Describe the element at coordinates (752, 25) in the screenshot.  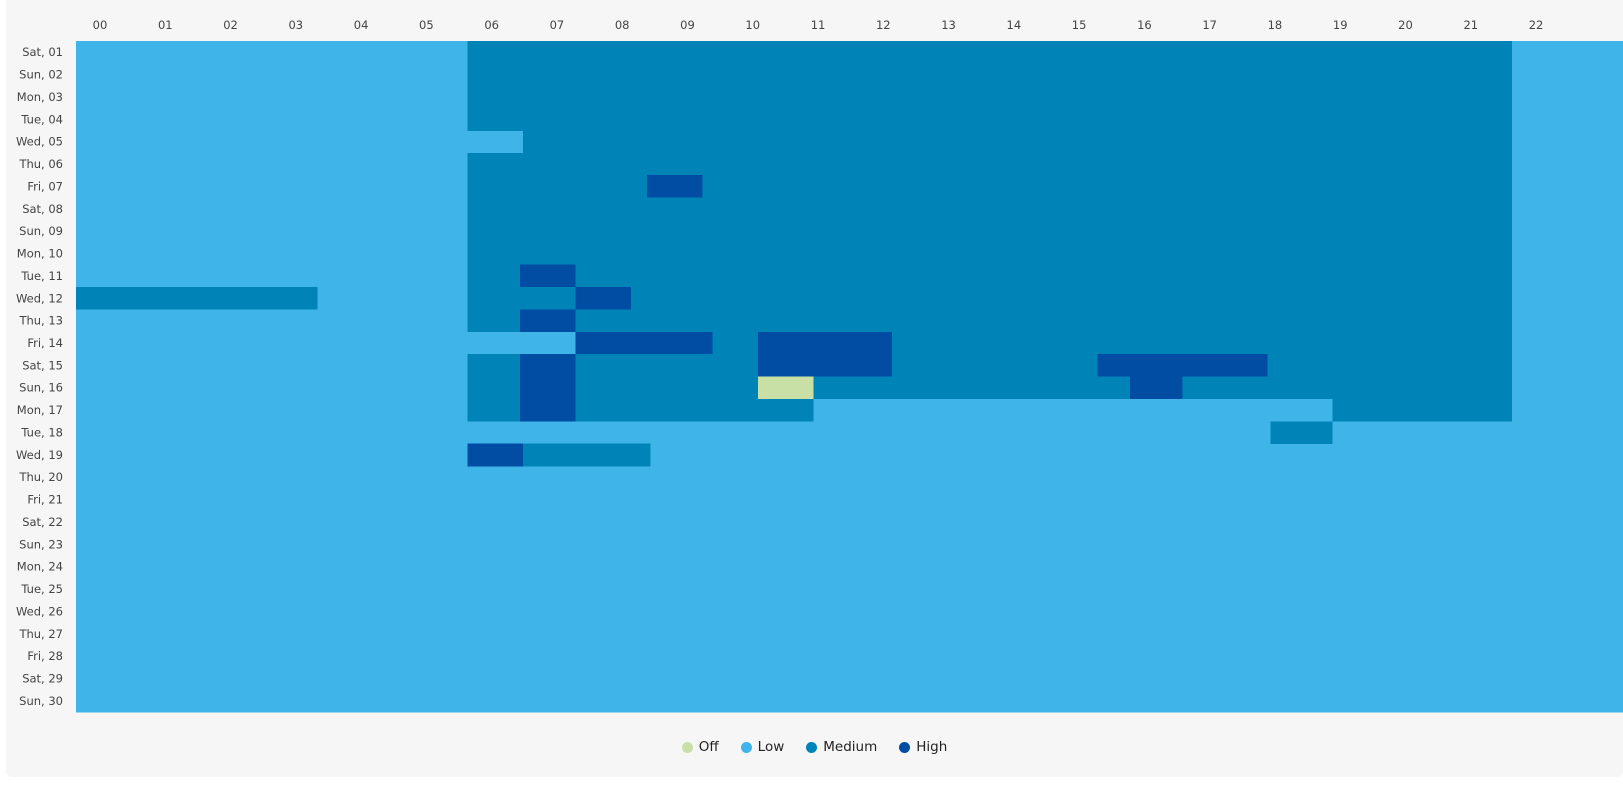
I see `x-tick-label: 10` at that location.